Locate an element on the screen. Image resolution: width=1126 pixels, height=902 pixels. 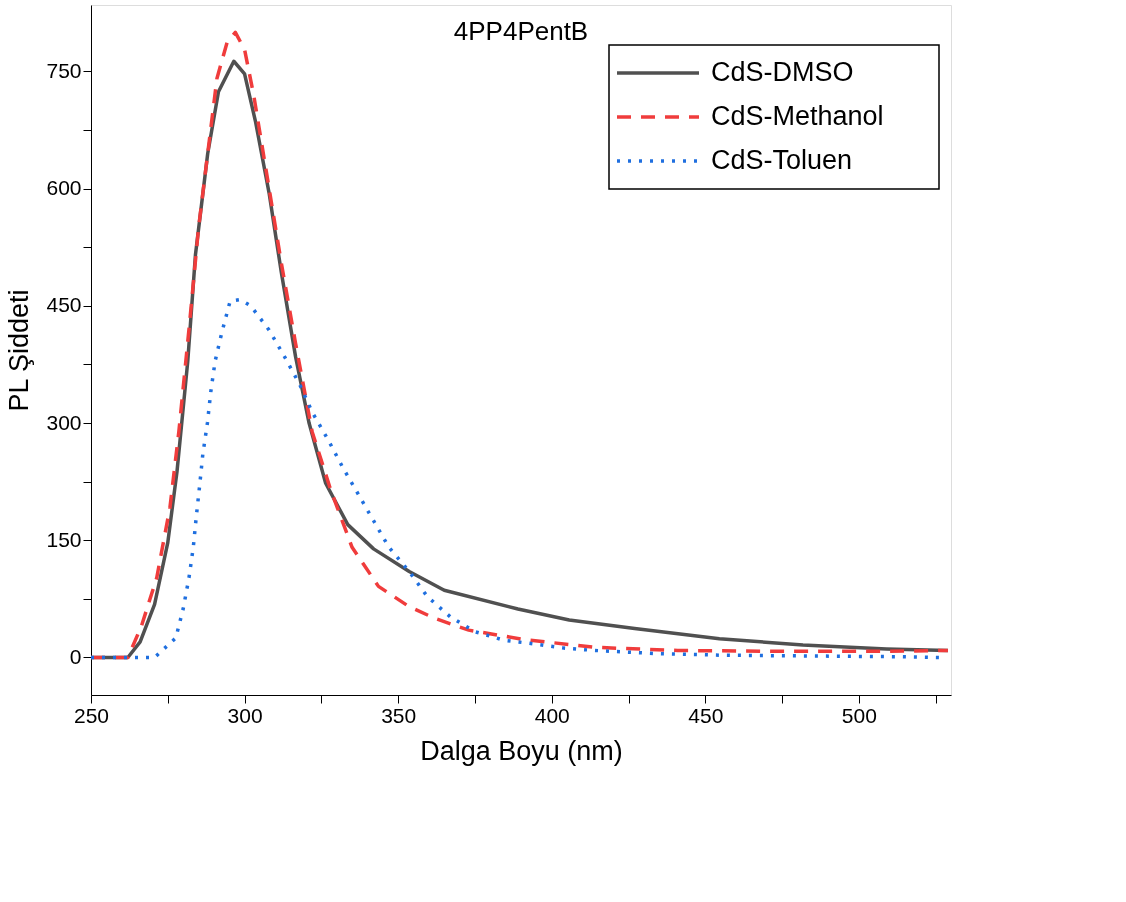
legend-label: CdS-DMSO is located at coordinates (782, 72).